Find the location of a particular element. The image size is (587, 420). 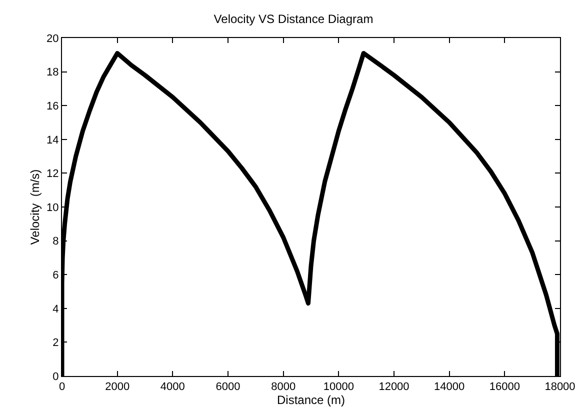

y-tick-label: 14 is located at coordinates (52, 140).